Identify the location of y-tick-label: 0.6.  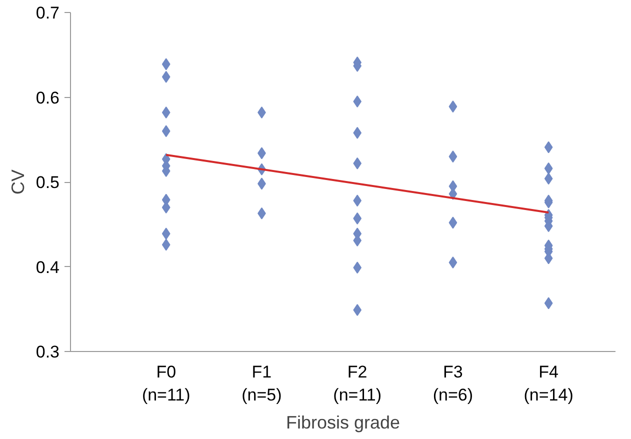
(48, 98).